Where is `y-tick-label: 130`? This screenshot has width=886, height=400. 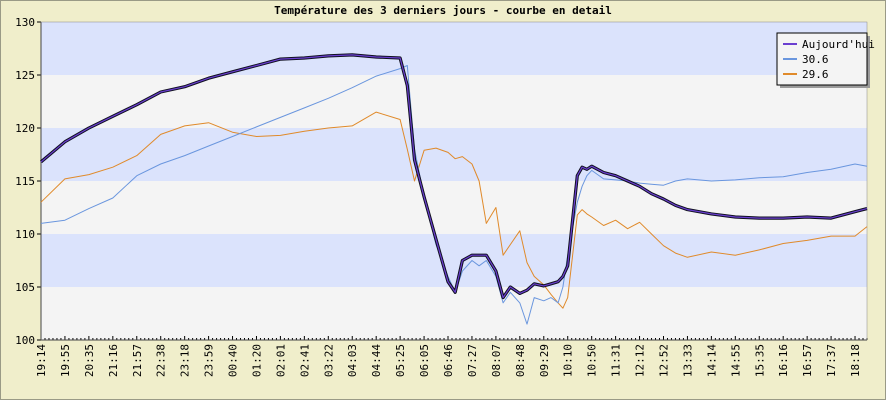
y-tick-label: 130 is located at coordinates (25, 22).